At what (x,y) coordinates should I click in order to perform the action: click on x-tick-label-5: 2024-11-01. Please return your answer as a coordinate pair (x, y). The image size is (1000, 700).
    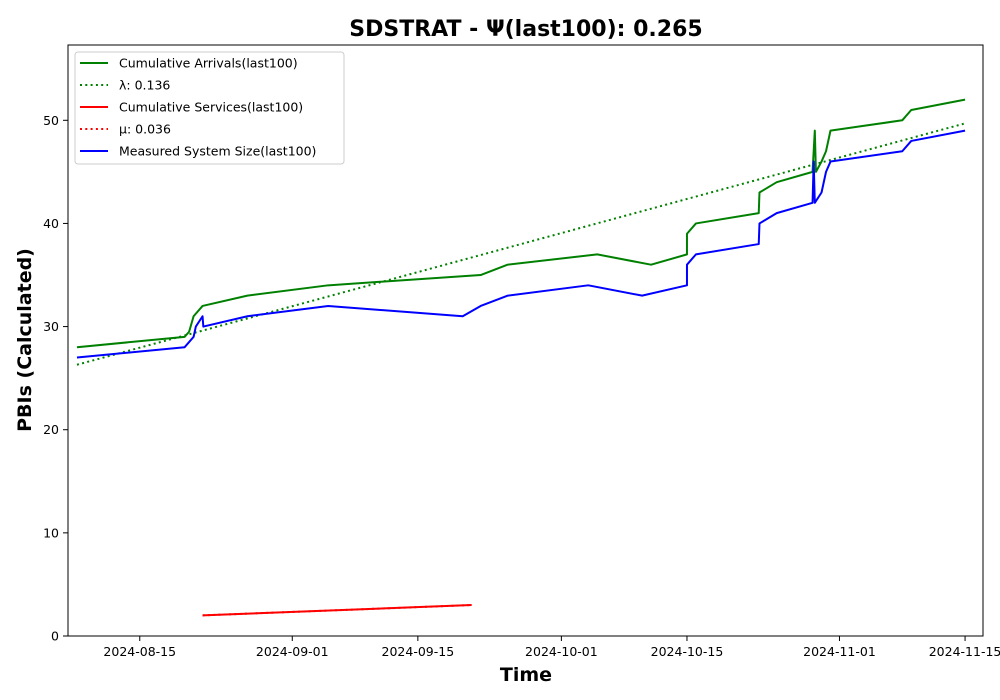
    Looking at the image, I should click on (839, 651).